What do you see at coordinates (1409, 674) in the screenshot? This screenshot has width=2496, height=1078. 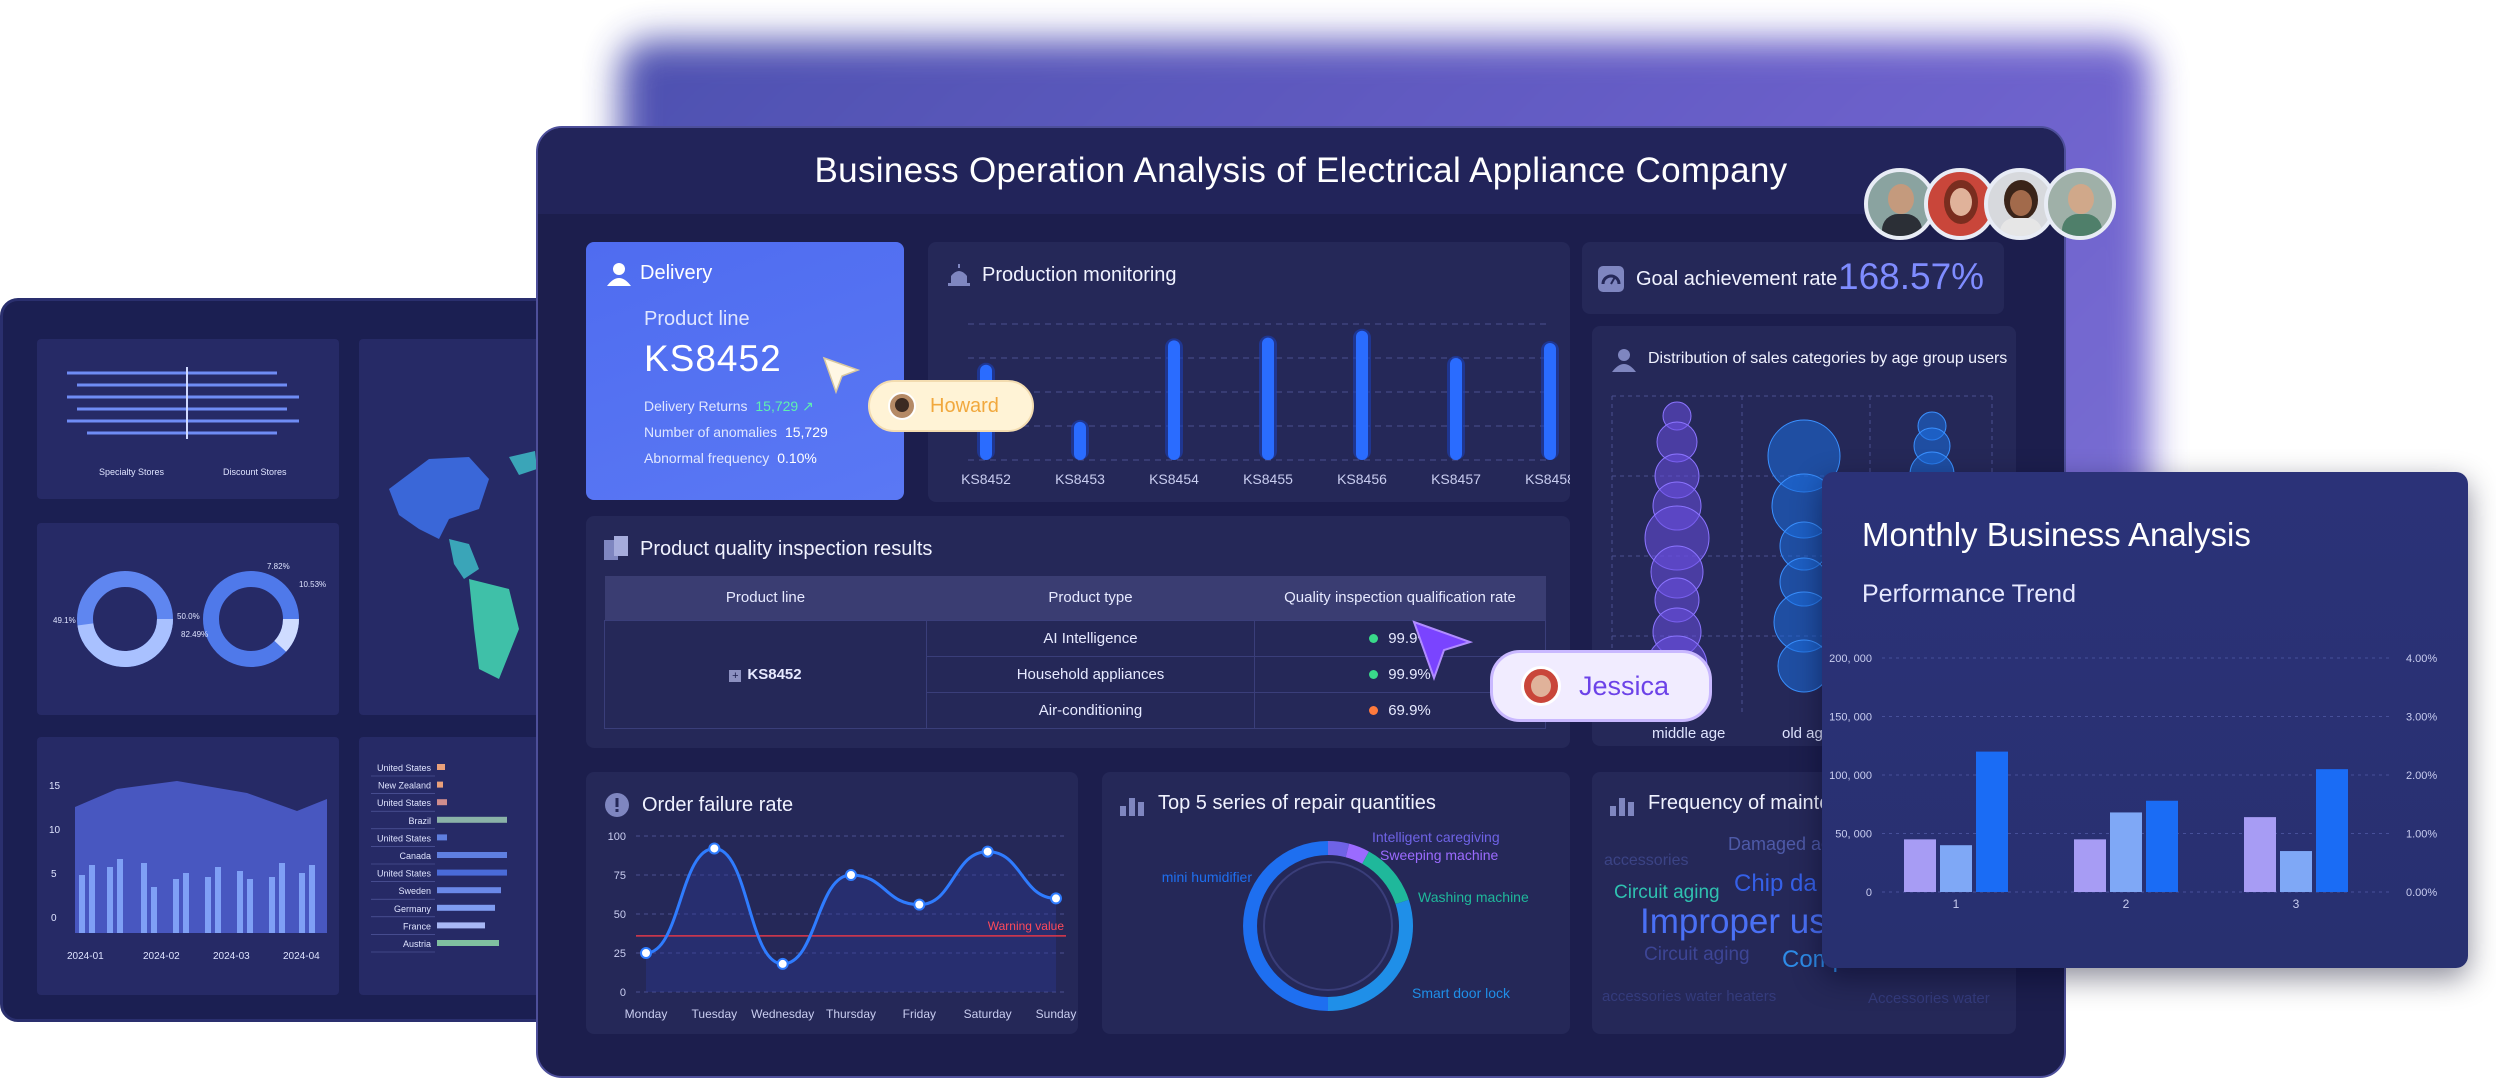 I see `rate-value: 99.9%` at bounding box center [1409, 674].